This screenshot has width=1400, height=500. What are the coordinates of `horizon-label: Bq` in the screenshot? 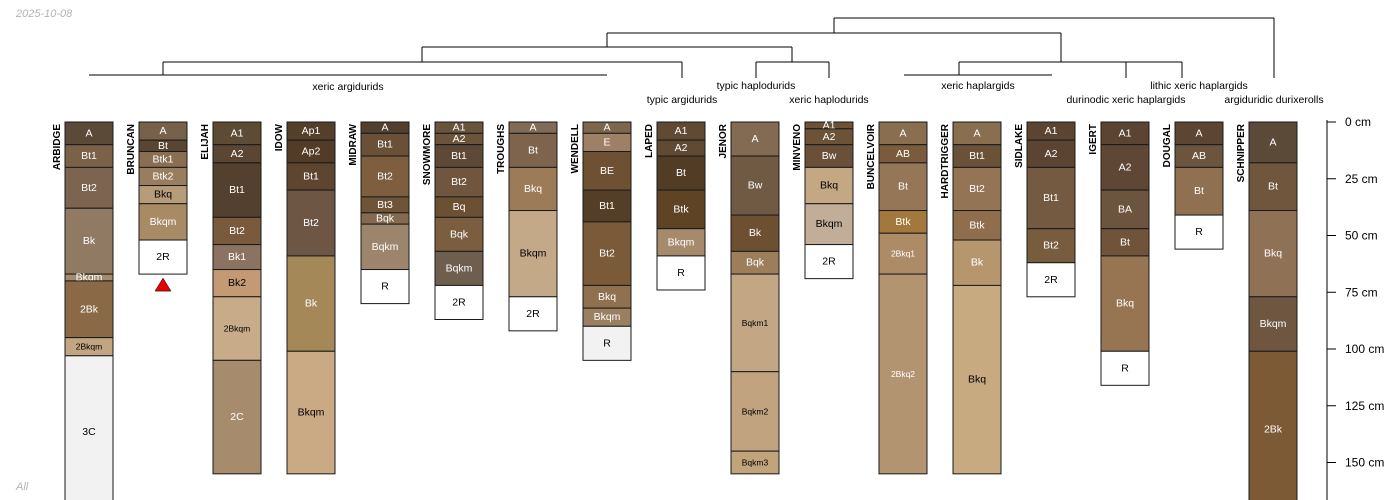 It's located at (459, 207).